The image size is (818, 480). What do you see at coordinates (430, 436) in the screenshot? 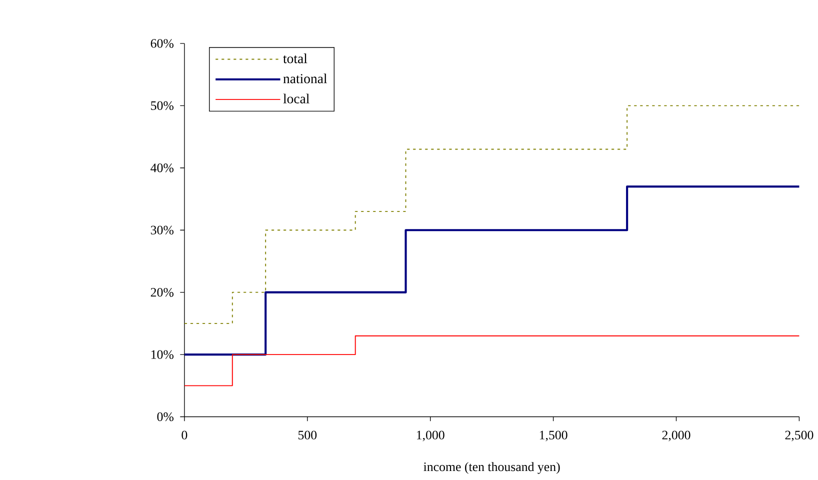
I see `x-tick-label: 1,000` at bounding box center [430, 436].